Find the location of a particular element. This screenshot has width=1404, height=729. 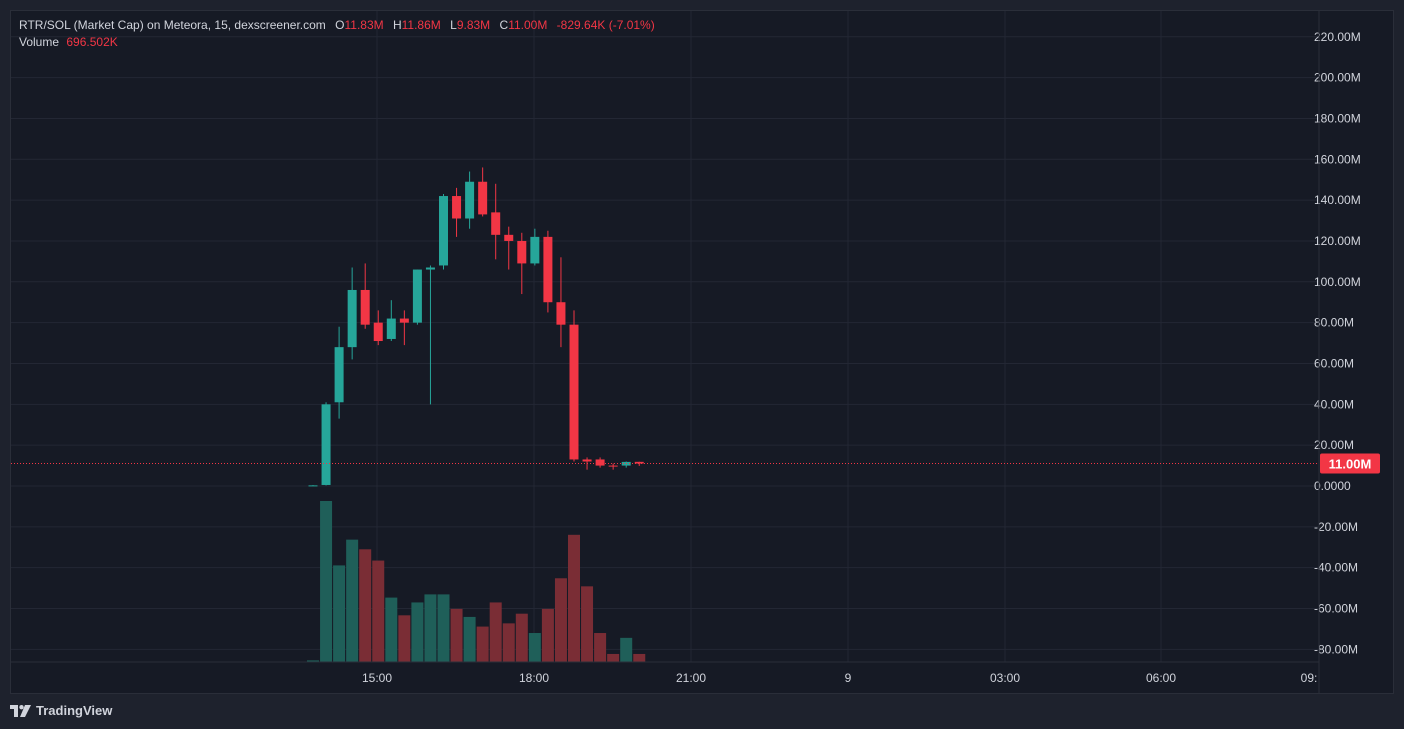

y-tick-label: 100.00M is located at coordinates (1337, 282).